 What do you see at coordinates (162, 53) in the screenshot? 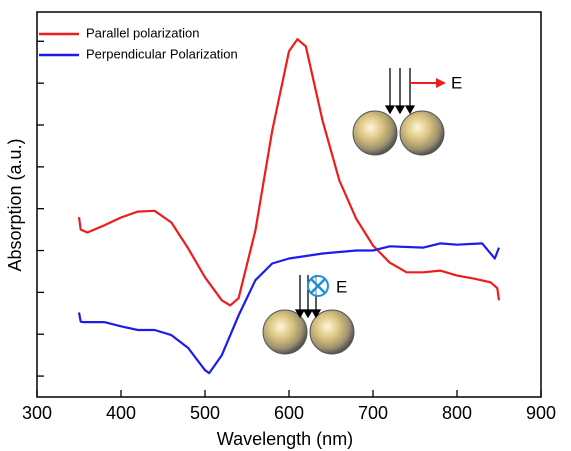
I see `legend-label: Perpendicular Polarization` at bounding box center [162, 53].